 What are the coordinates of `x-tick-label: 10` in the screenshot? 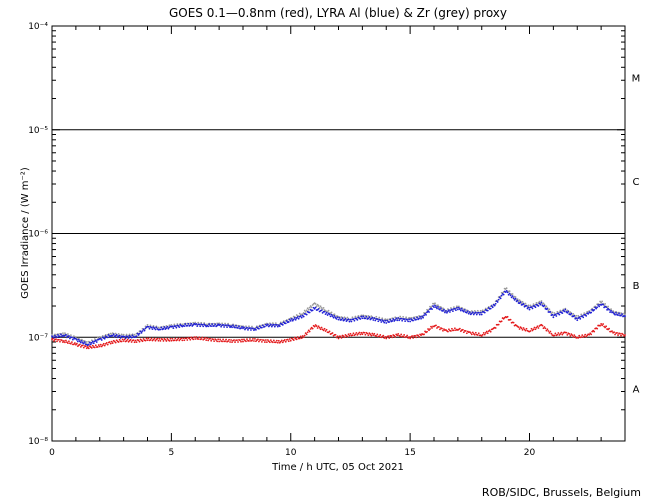 It's located at (291, 453).